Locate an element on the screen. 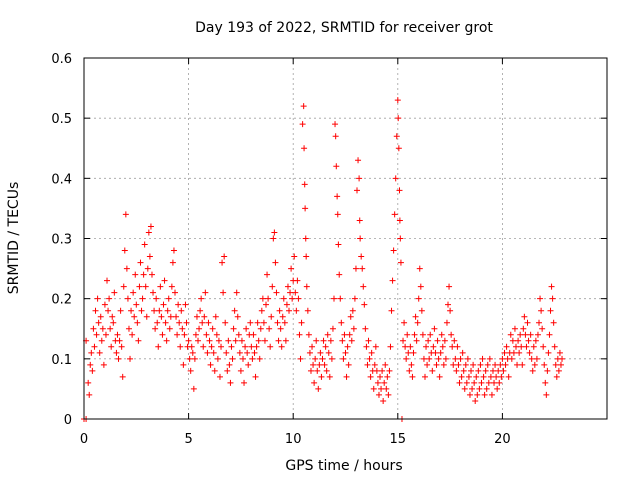 This screenshot has width=640, height=480. y-tick-label: 0.1 is located at coordinates (61, 360).